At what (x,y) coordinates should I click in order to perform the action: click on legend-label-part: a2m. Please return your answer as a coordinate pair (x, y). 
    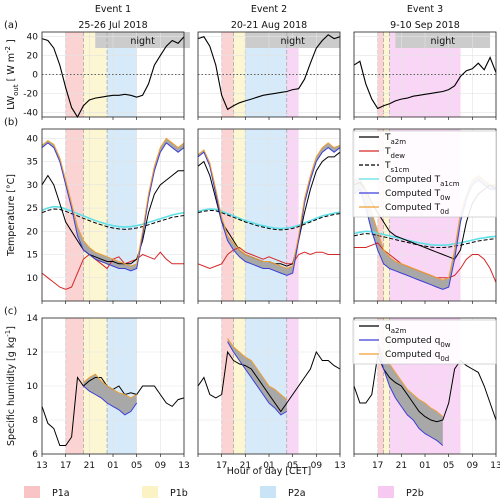
    Looking at the image, I should click on (399, 142).